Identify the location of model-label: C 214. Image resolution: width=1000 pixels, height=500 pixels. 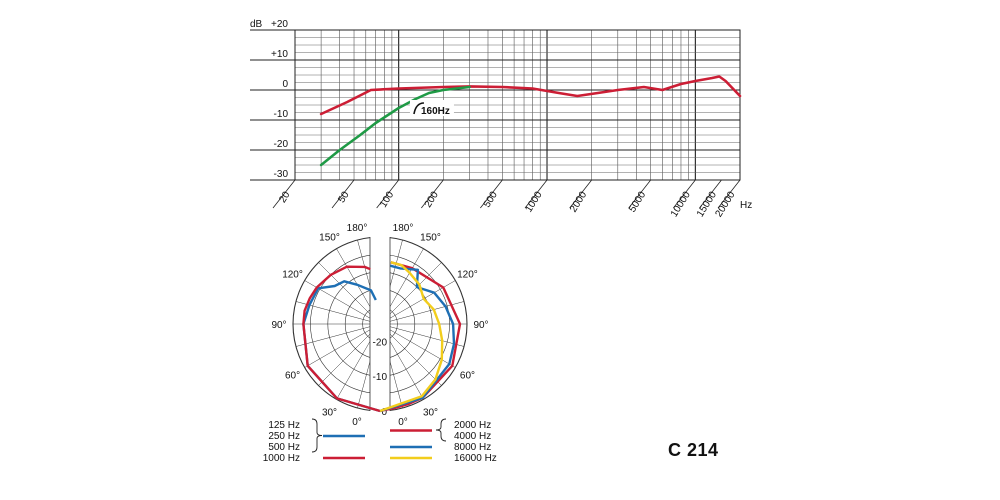
(693, 450).